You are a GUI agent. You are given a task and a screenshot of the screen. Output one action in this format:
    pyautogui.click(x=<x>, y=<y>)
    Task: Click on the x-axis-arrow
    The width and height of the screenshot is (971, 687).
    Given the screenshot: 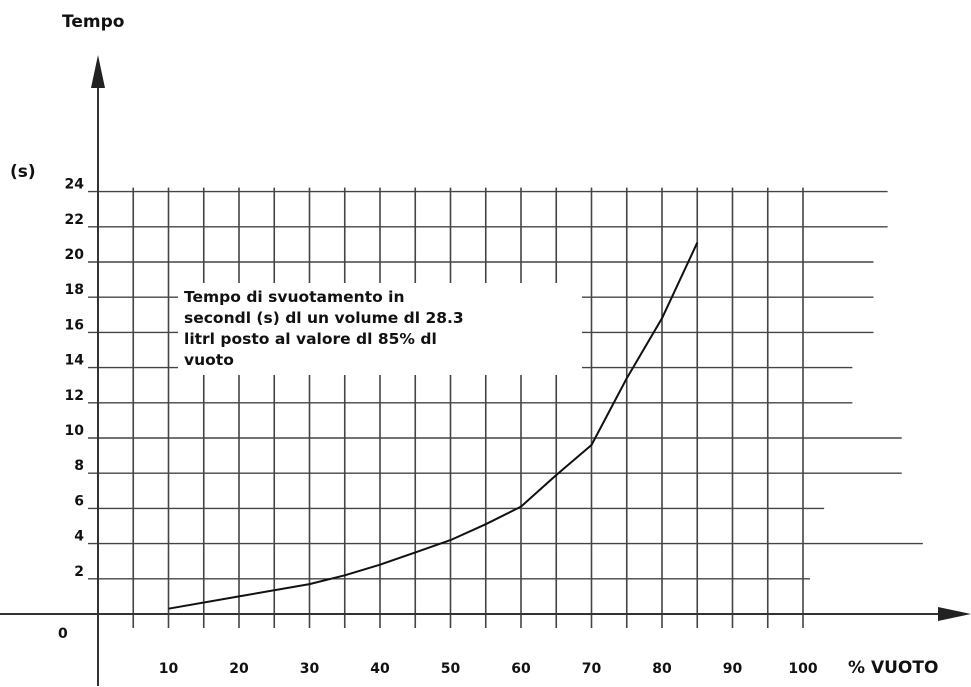 What is the action you would take?
    pyautogui.click(x=954, y=614)
    